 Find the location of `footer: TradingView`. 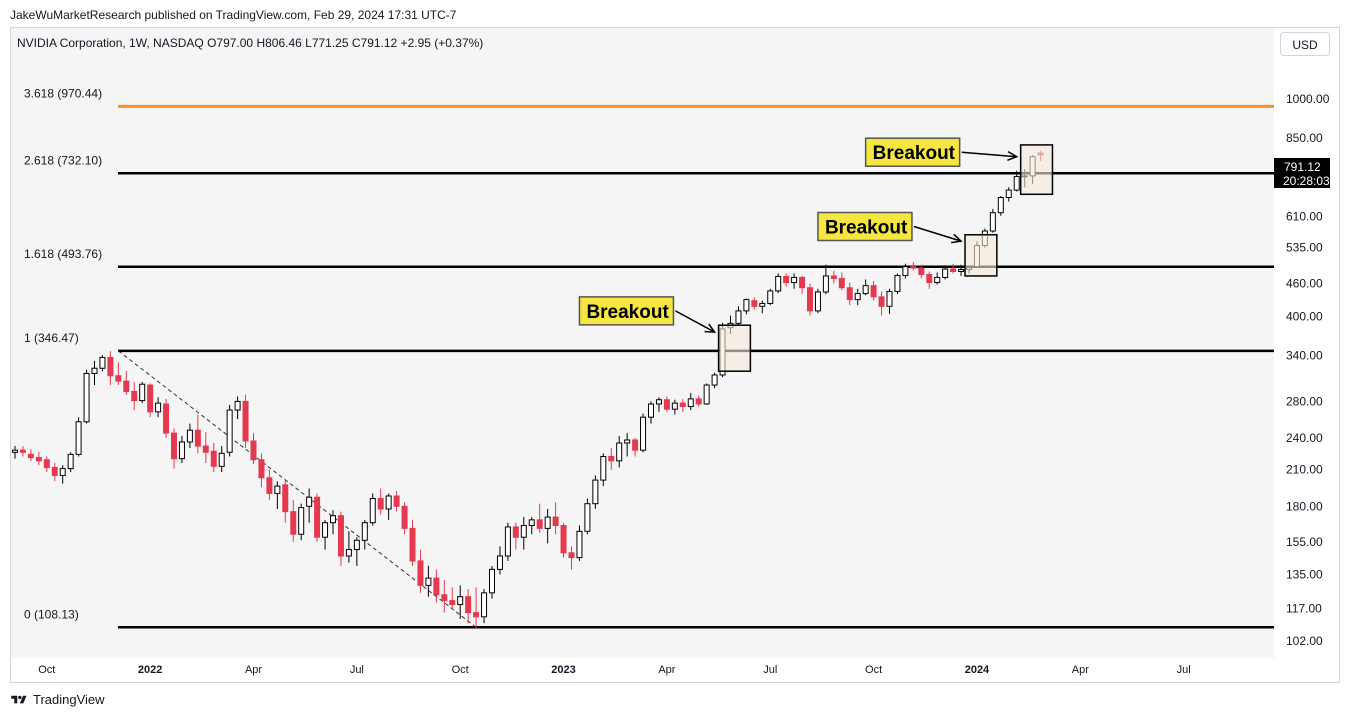

footer: TradingView is located at coordinates (57, 699).